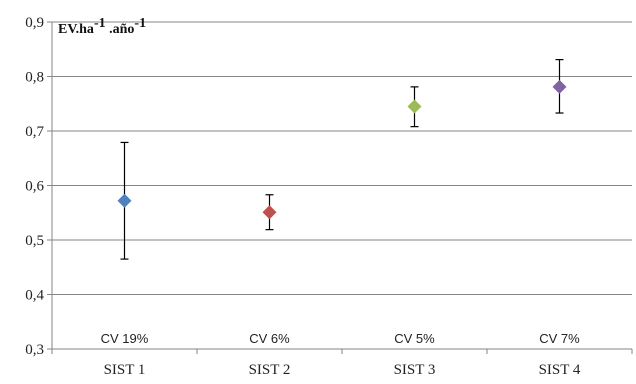 The height and width of the screenshot is (384, 636). I want to click on cv-annotations: CV 19% CV 6% CV 5% CV 7%, so click(341, 338).